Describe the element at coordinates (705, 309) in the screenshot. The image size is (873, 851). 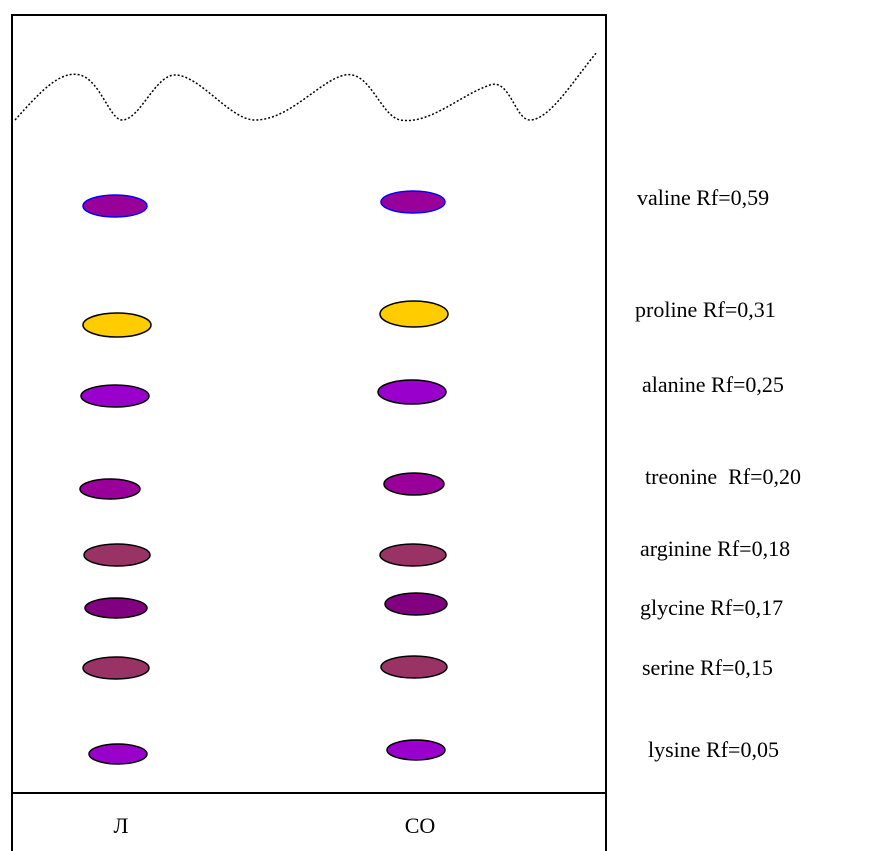
I see `spot-label: proline Rf=0,31` at that location.